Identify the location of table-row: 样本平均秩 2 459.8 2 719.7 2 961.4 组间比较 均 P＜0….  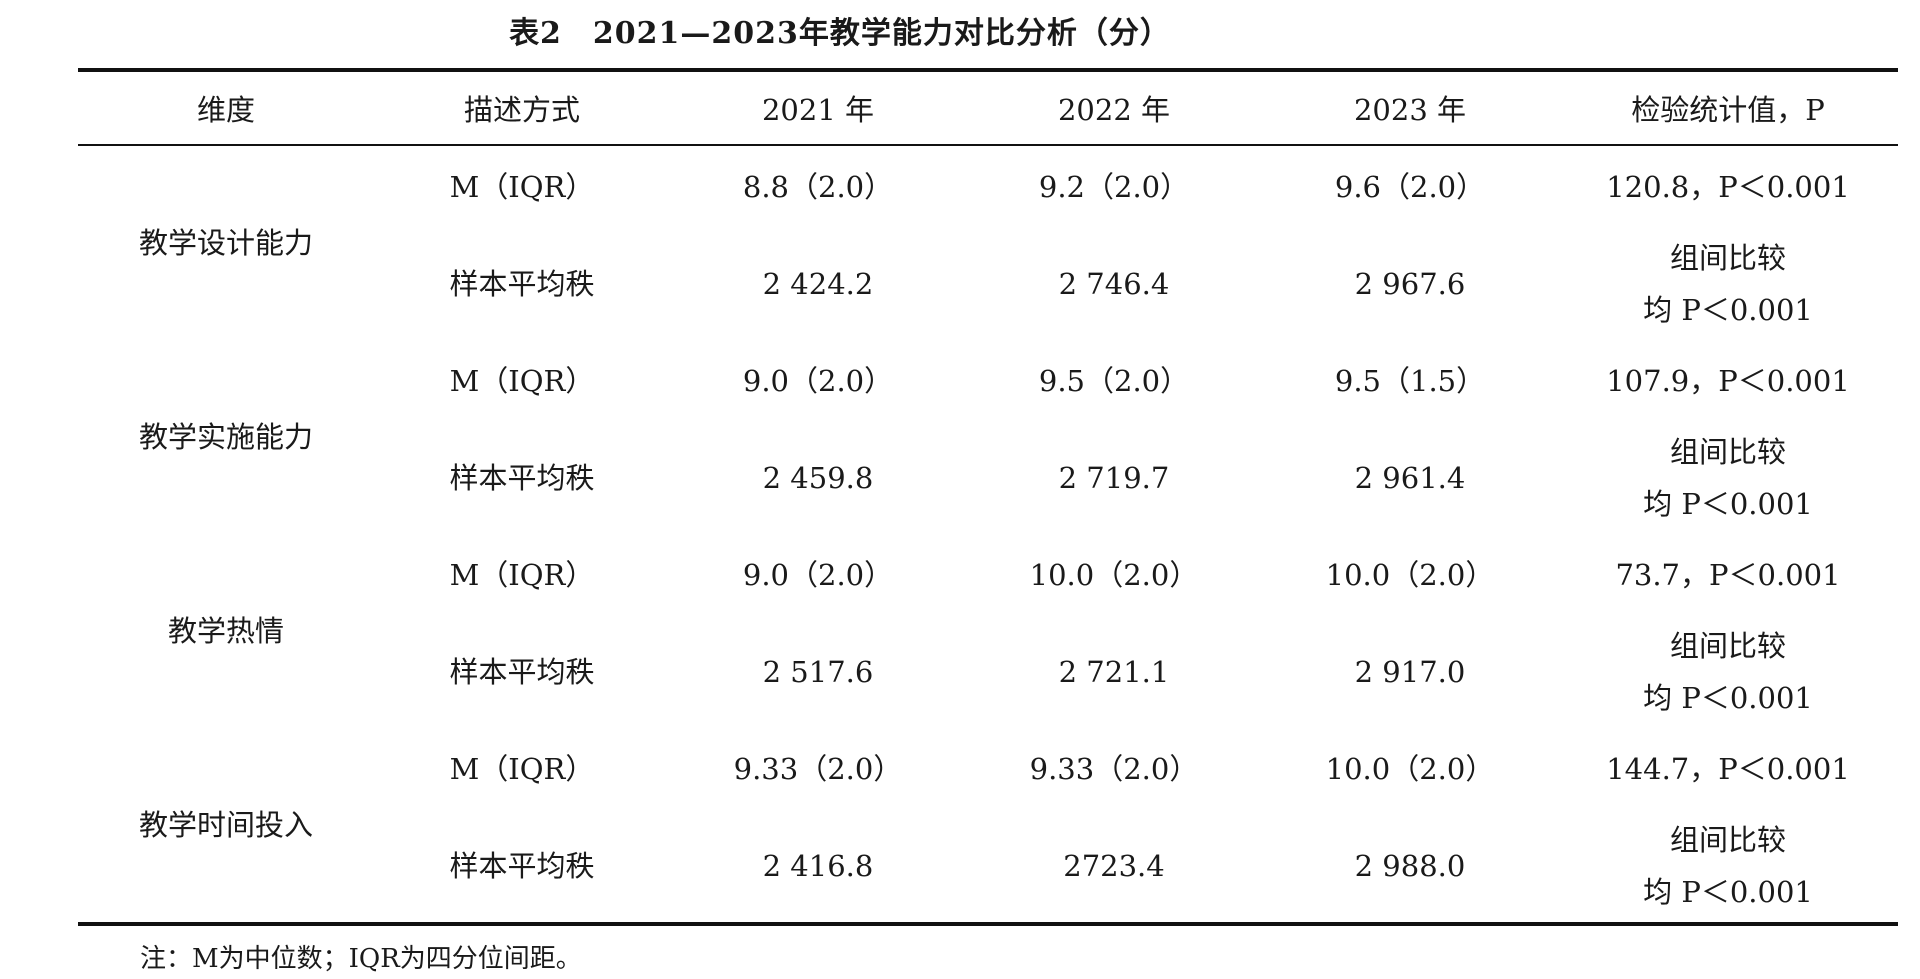
(988, 478).